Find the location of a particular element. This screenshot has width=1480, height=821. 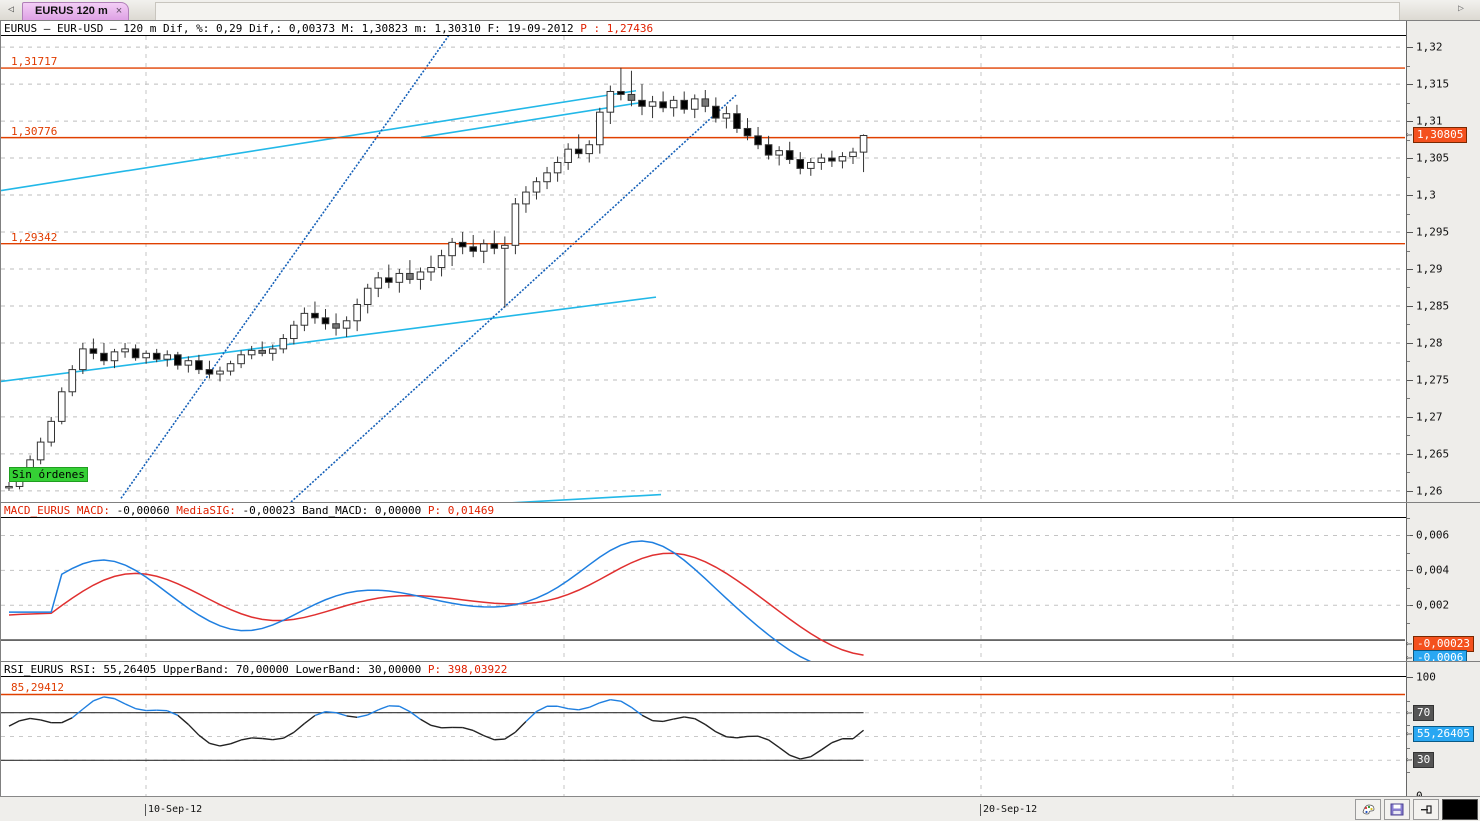

macd-p-label: P: is located at coordinates (434, 510).